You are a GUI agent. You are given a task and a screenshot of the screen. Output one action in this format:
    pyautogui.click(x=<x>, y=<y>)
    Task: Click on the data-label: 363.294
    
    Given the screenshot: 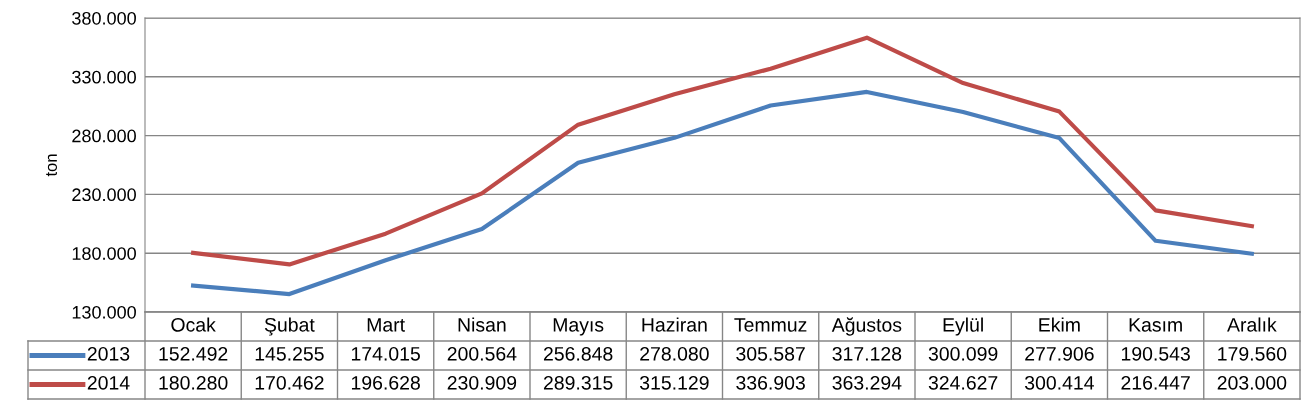 What is the action you would take?
    pyautogui.click(x=867, y=382)
    